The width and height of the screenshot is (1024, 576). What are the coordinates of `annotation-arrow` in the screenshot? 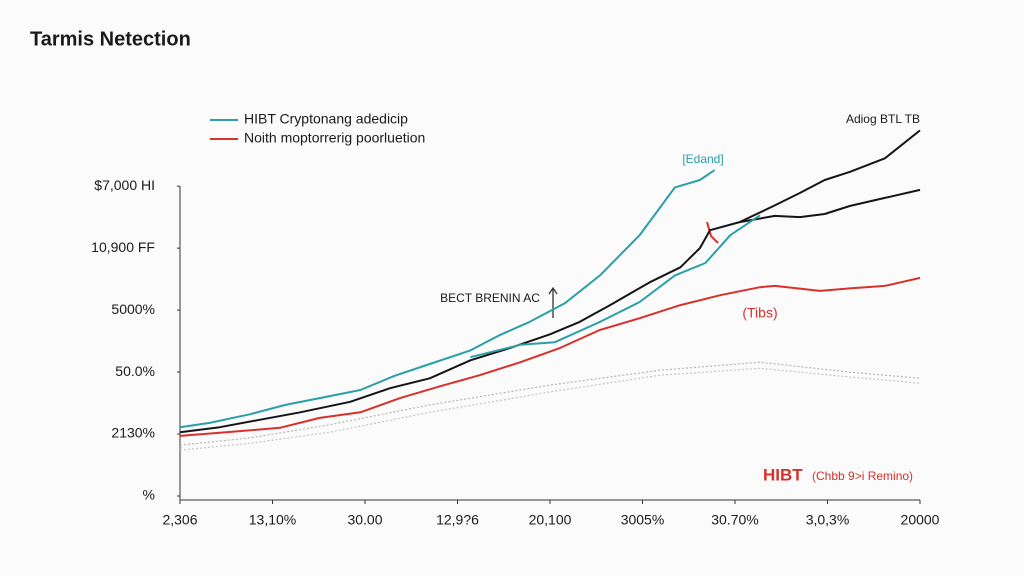 It's located at (553, 302).